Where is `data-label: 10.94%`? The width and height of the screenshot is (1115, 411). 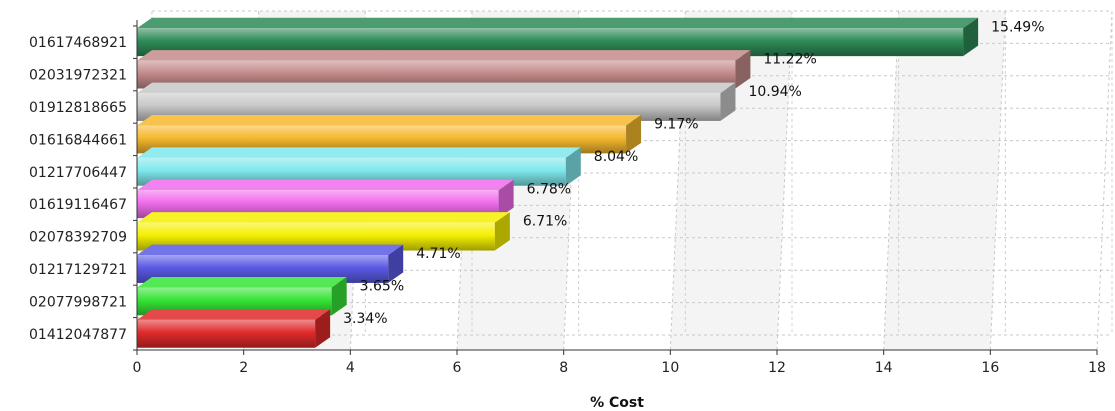
data-label: 10.94% is located at coordinates (774, 92).